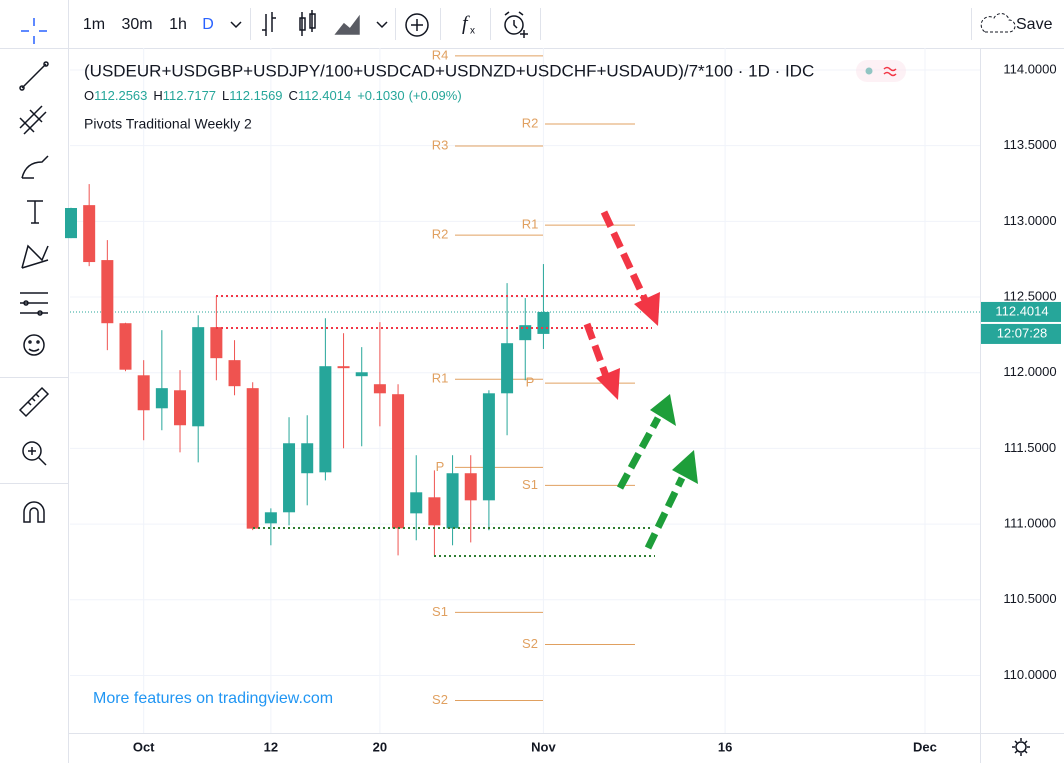 This screenshot has height=763, width=1064. Describe the element at coordinates (472, 31) in the screenshot. I see `indicators-icon: x` at that location.